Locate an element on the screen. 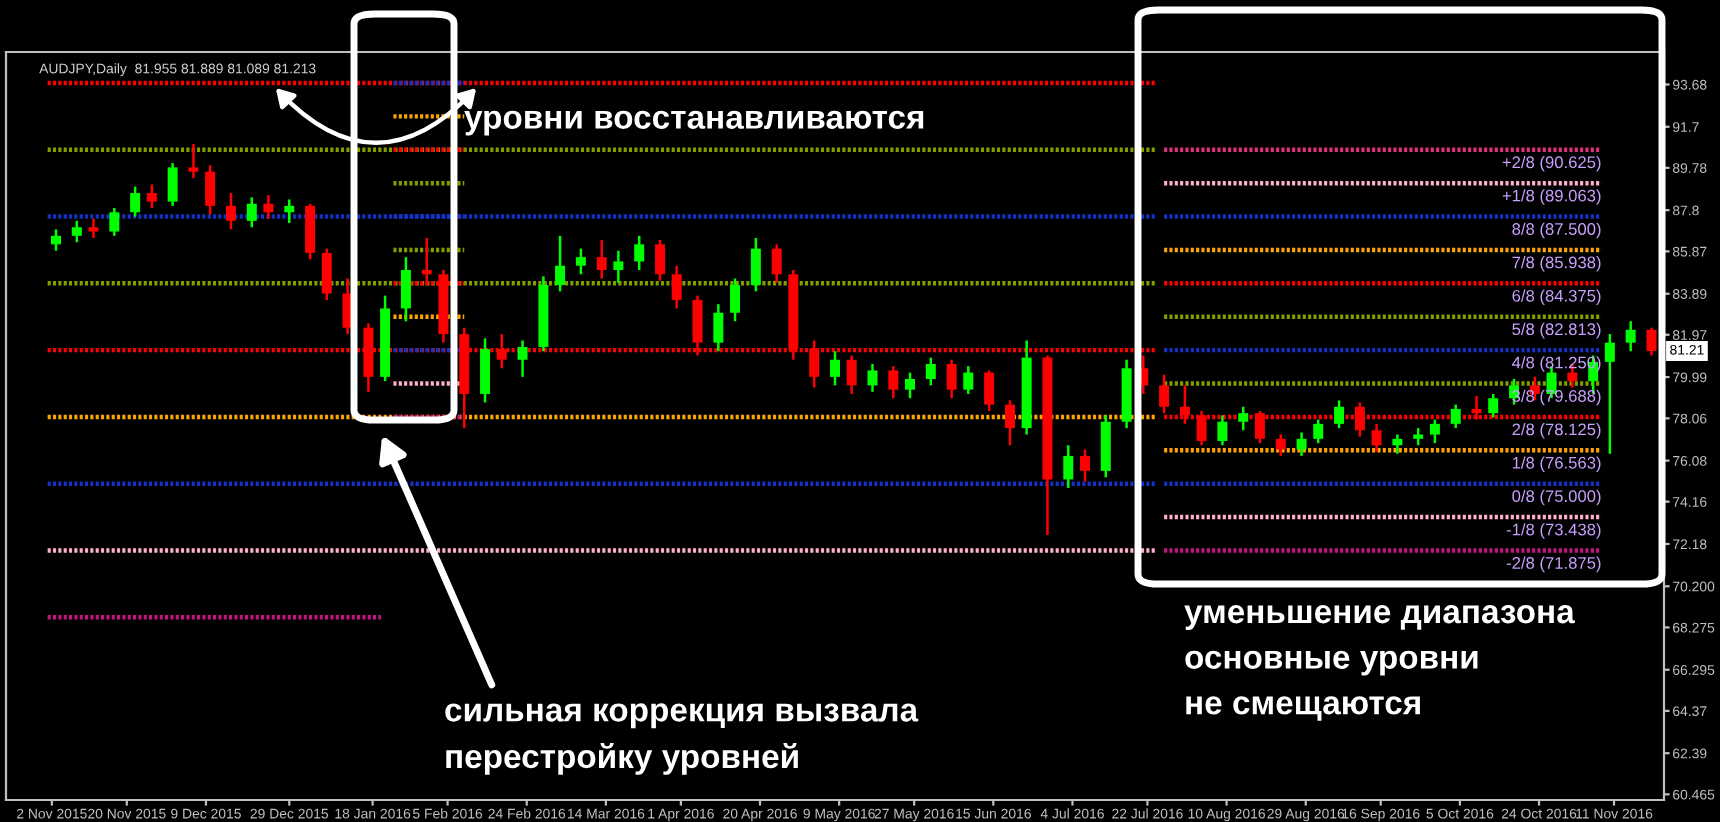 This screenshot has width=1720, height=822. annotation: 8/8 (87.500) is located at coordinates (1556, 230).